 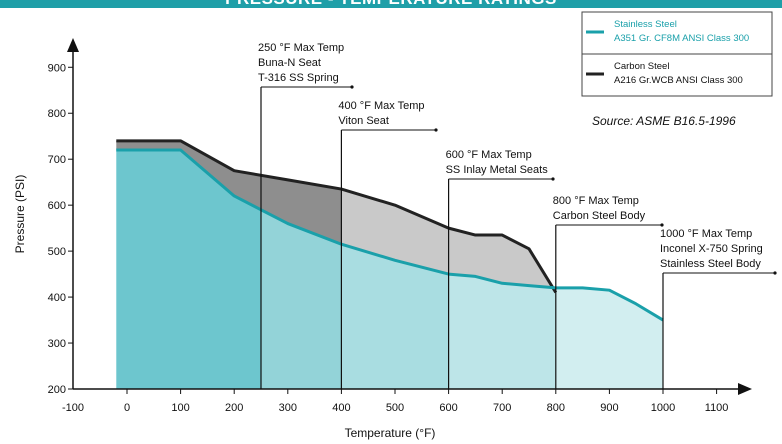 I want to click on x-tick-label-400: 400, so click(x=341, y=408).